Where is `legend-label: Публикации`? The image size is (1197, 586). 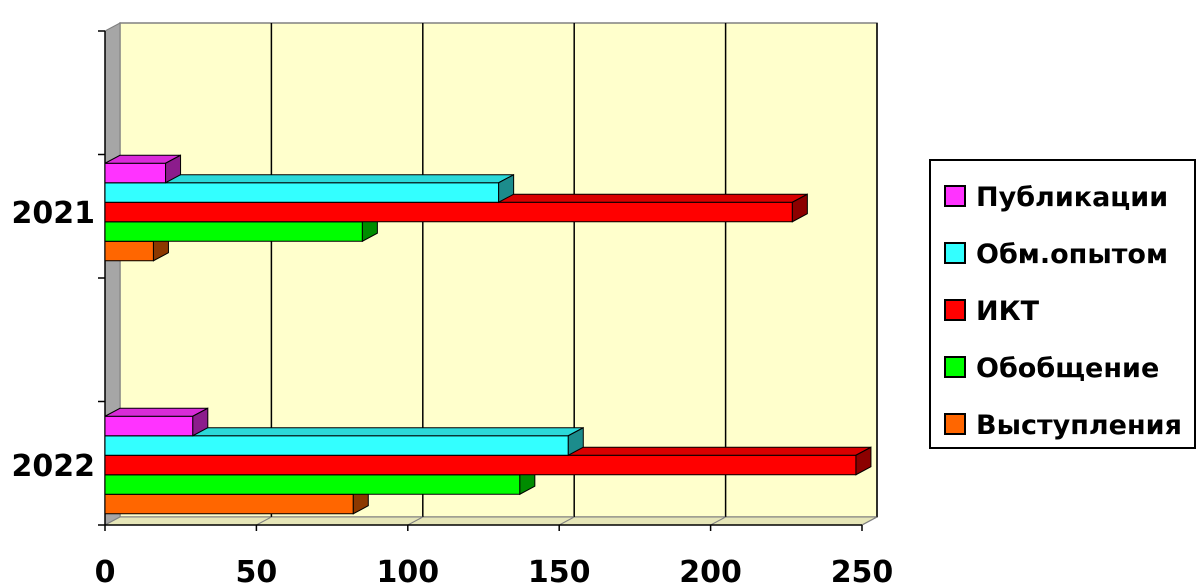 legend-label: Публикации is located at coordinates (1072, 197).